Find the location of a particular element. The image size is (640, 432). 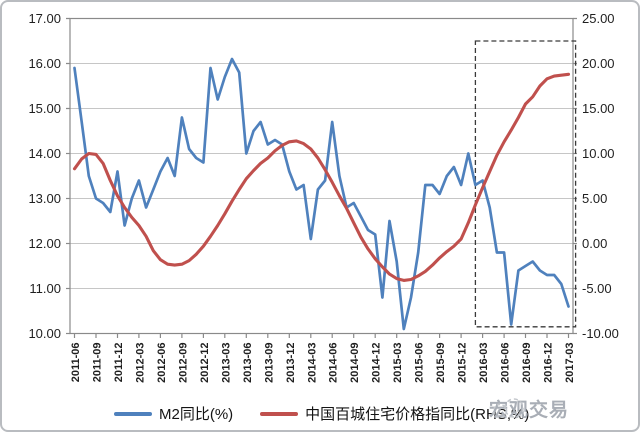

legend-item: M2同比(%) is located at coordinates (173, 413).